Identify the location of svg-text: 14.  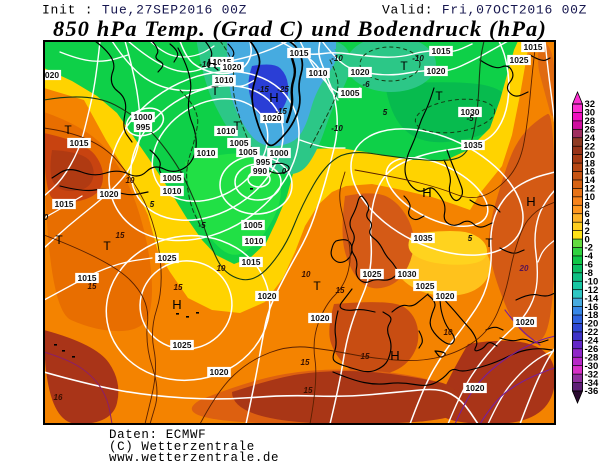
(590, 180).